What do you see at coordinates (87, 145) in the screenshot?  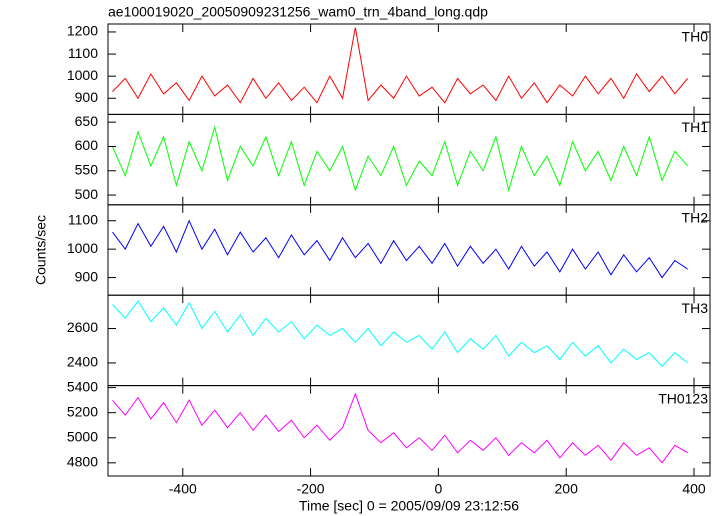 I see `y-tick-label: 600` at bounding box center [87, 145].